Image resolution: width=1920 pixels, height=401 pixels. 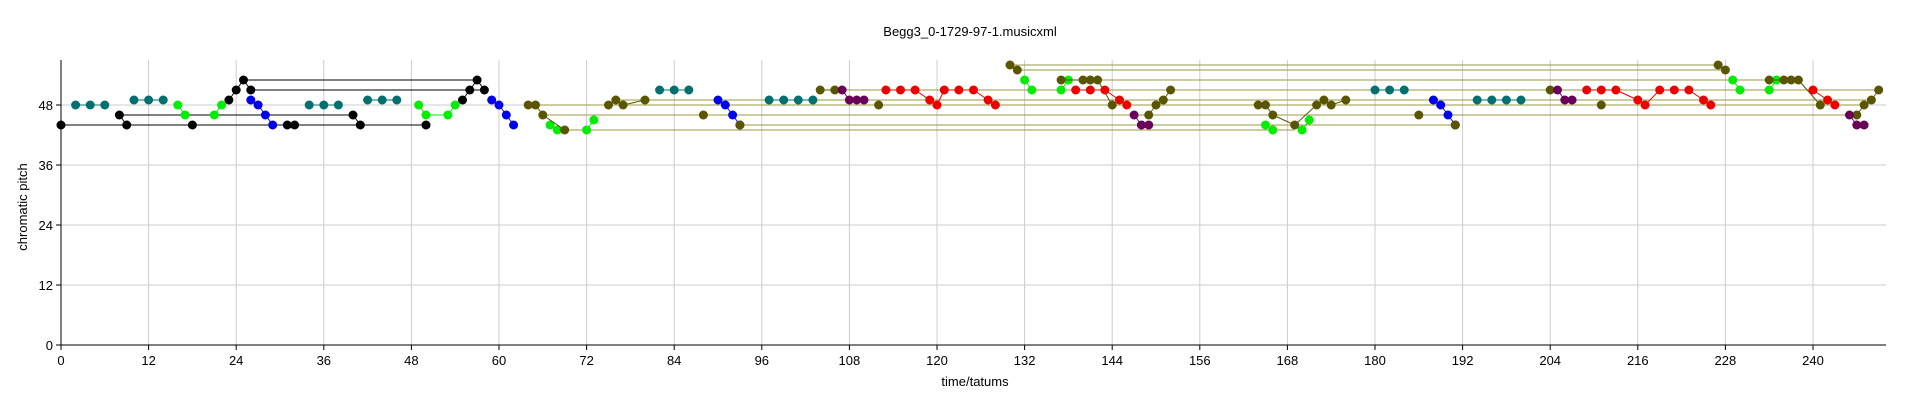 I want to click on x-tick-label: 48, so click(x=411, y=360).